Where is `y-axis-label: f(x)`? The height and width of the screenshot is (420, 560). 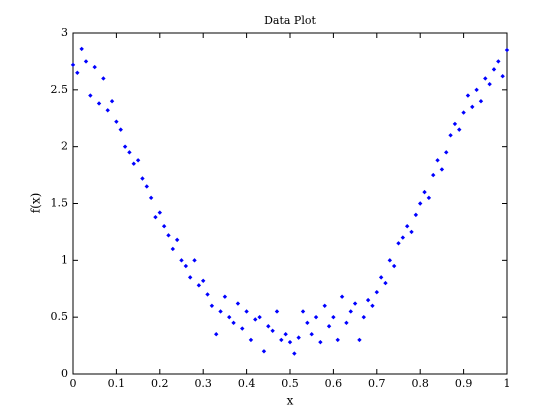
y-axis-label: f(x) is located at coordinates (36, 203).